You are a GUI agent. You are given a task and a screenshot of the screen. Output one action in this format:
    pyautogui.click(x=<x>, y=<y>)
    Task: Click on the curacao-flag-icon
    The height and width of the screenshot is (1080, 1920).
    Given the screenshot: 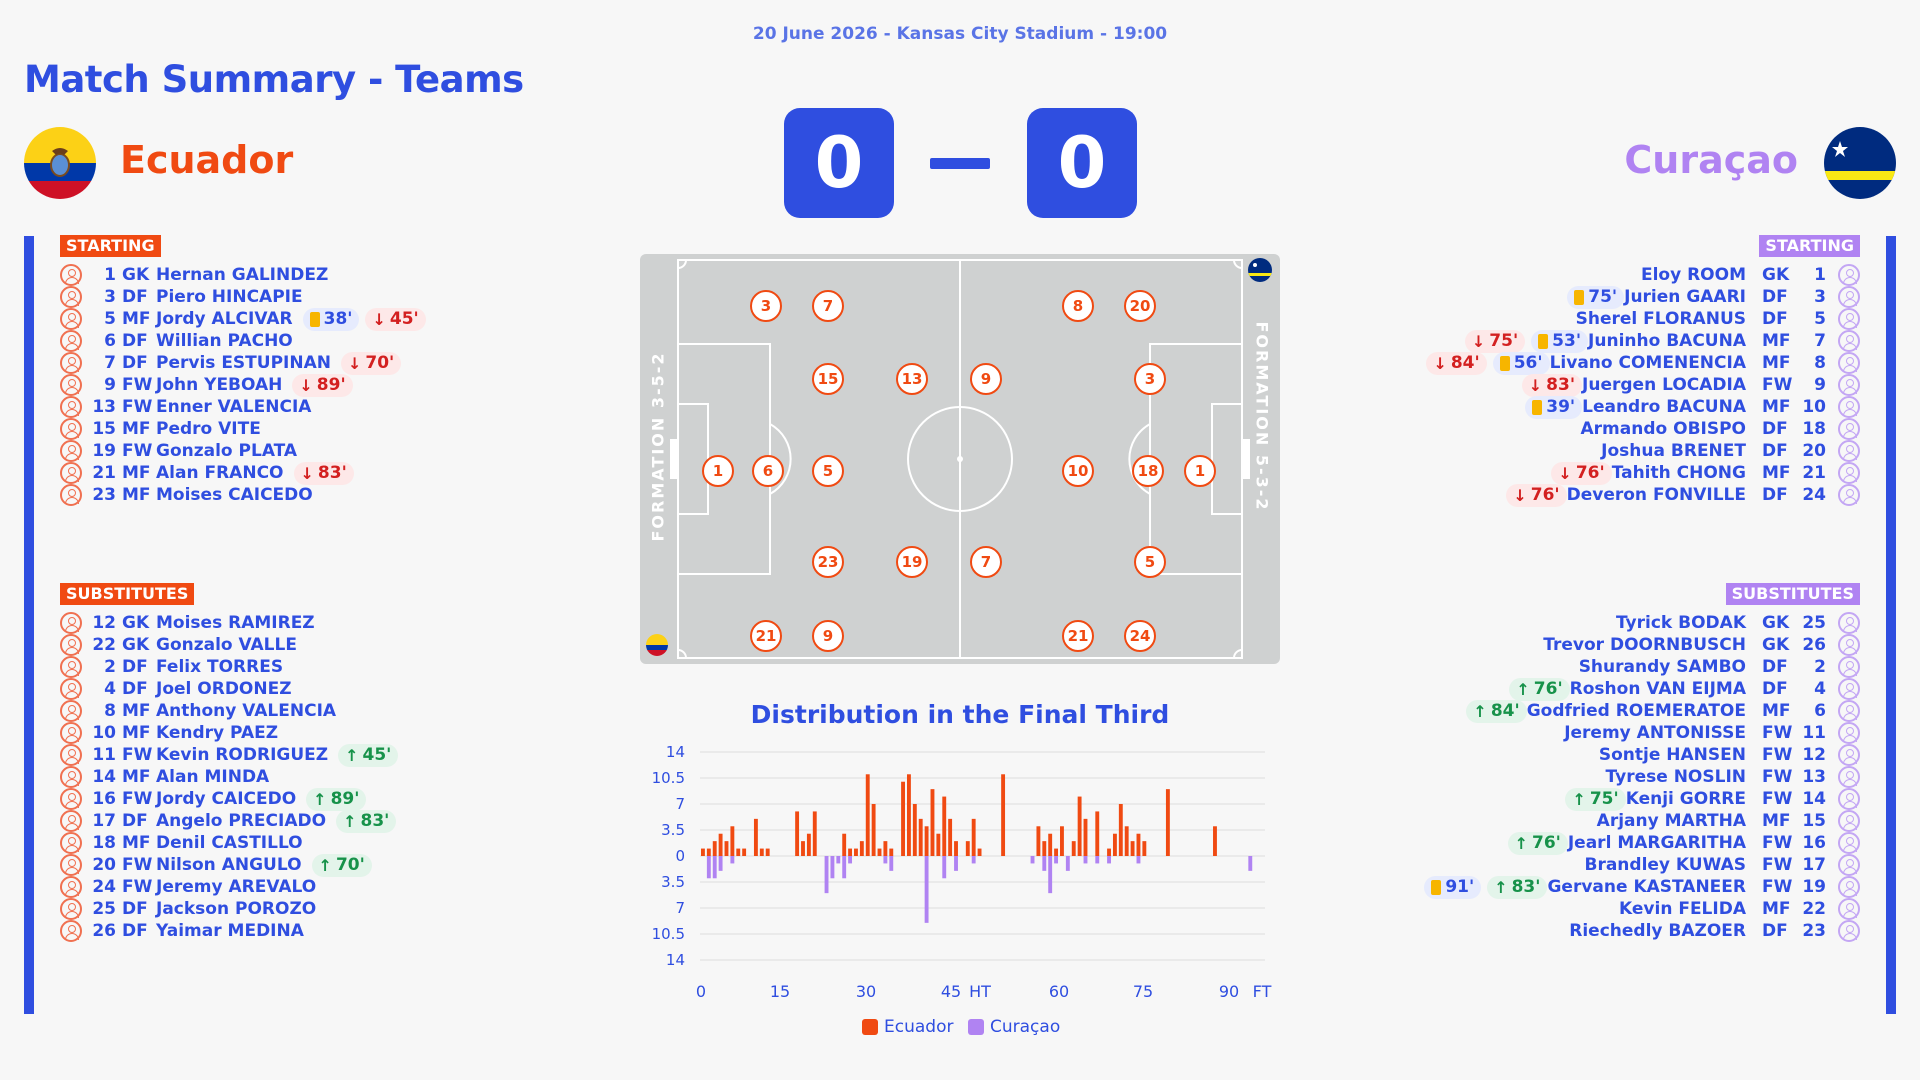 What is the action you would take?
    pyautogui.click(x=1860, y=163)
    